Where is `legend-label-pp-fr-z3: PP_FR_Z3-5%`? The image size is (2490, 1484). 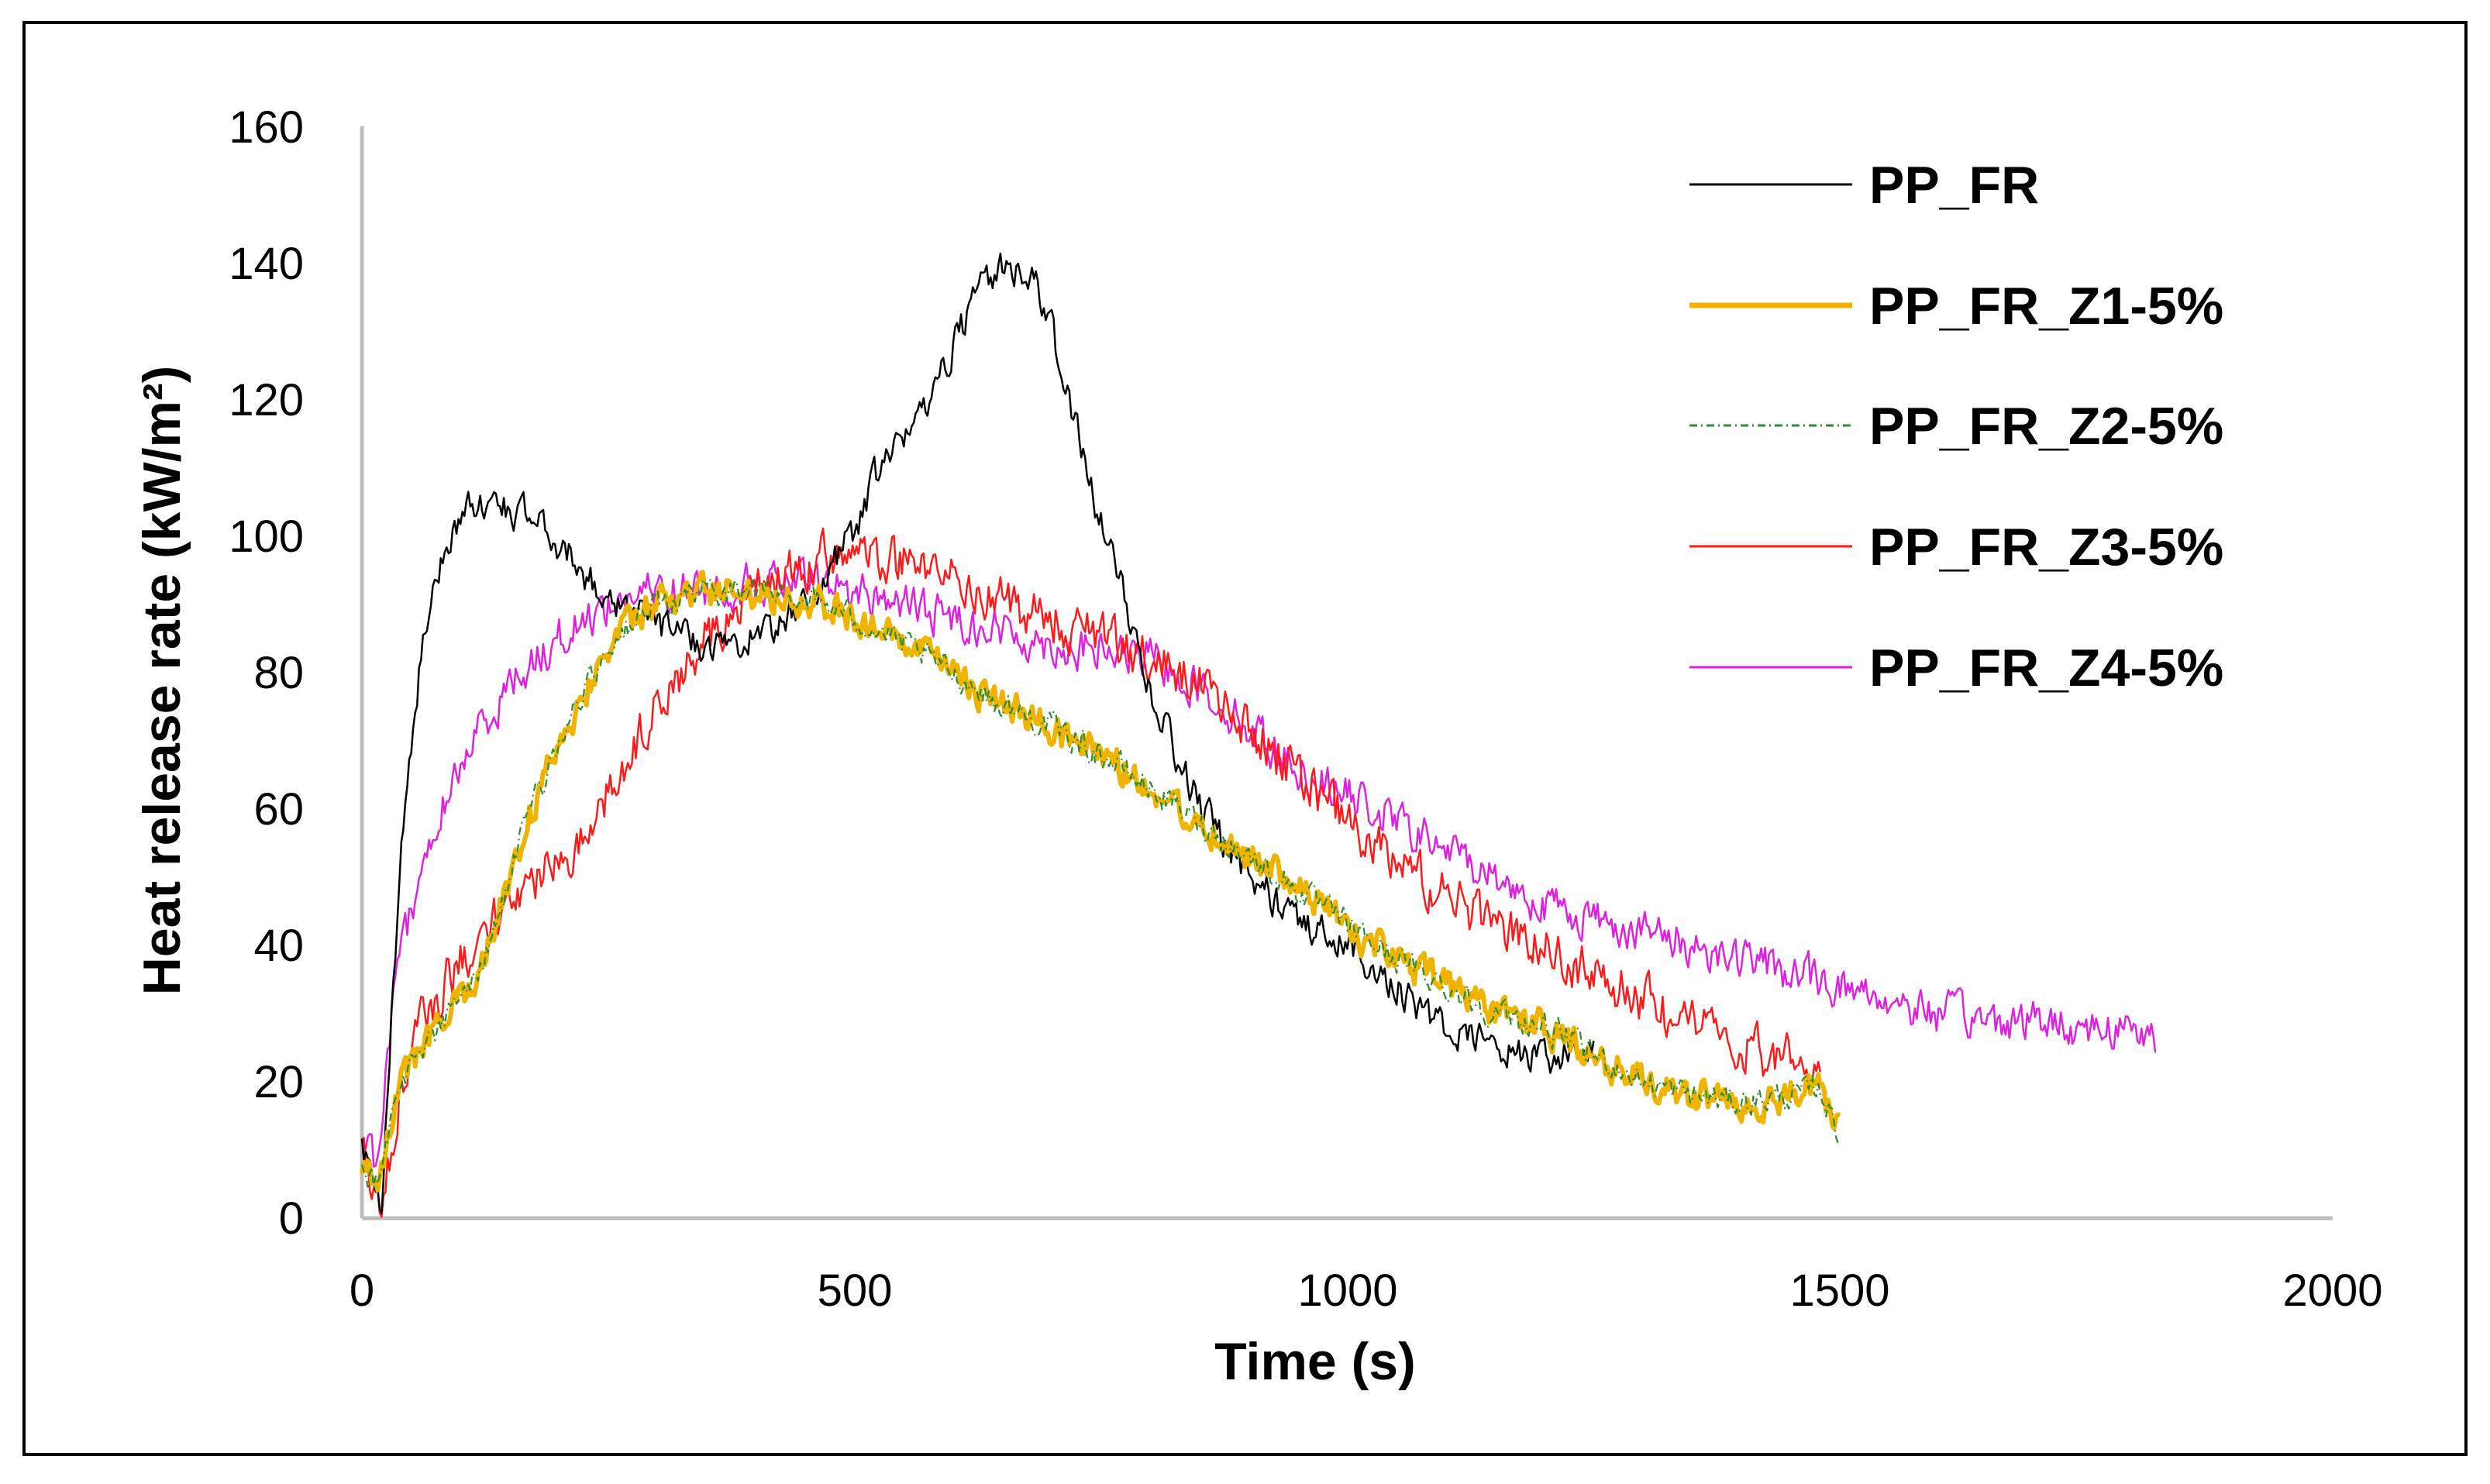 legend-label-pp-fr-z3: PP_FR_Z3-5% is located at coordinates (2046, 547).